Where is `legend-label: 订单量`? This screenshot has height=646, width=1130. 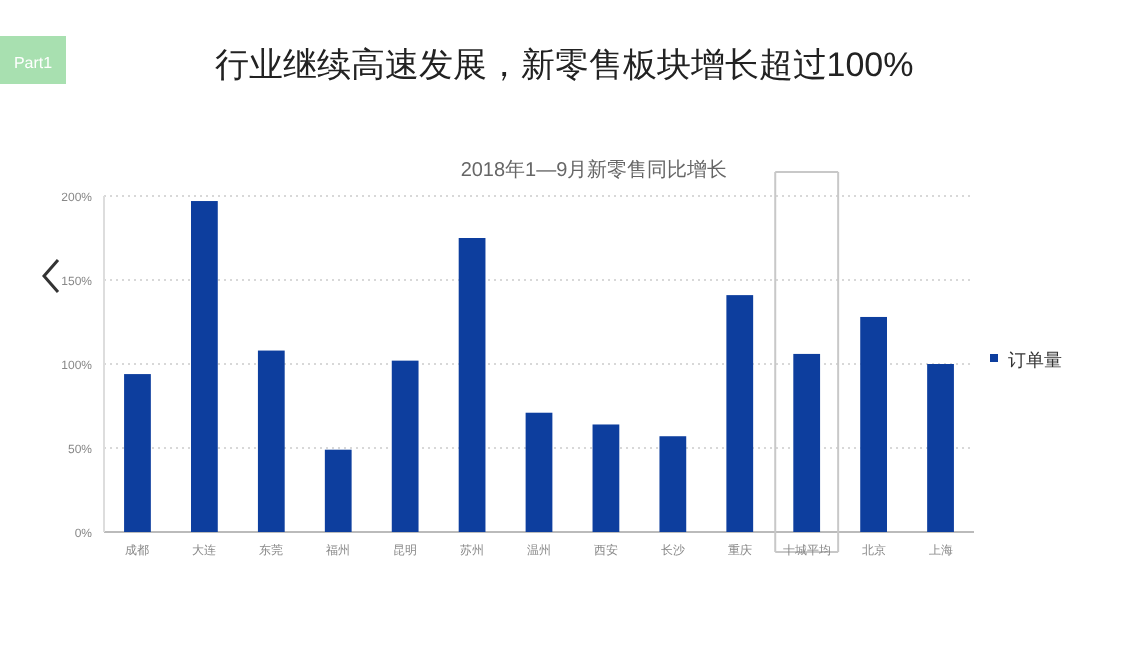
legend-label: 订单量 is located at coordinates (1035, 360).